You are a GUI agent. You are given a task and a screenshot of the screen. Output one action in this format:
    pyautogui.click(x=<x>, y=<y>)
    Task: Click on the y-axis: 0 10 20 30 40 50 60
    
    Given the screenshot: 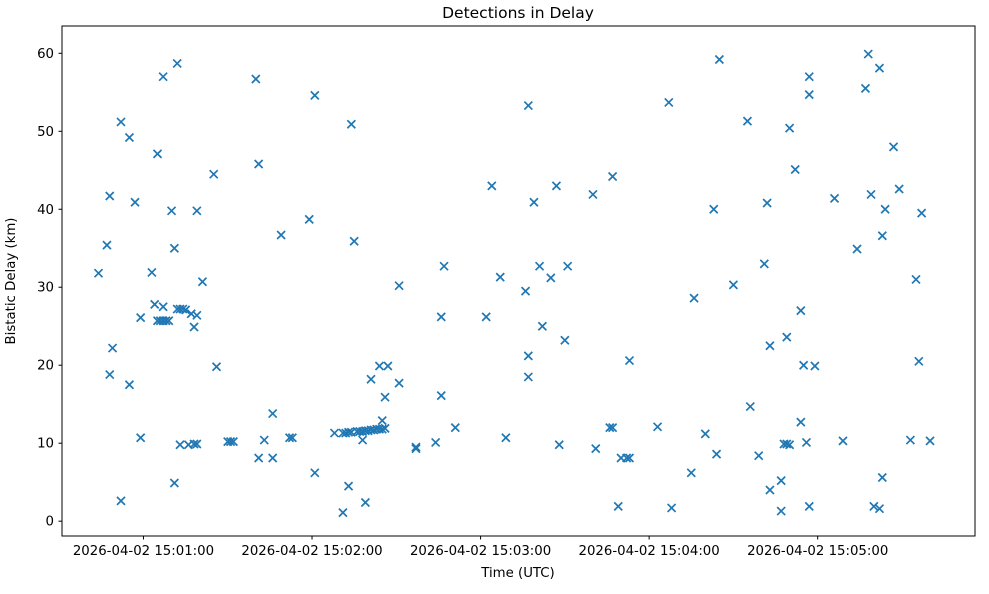 What is the action you would take?
    pyautogui.click(x=49, y=288)
    